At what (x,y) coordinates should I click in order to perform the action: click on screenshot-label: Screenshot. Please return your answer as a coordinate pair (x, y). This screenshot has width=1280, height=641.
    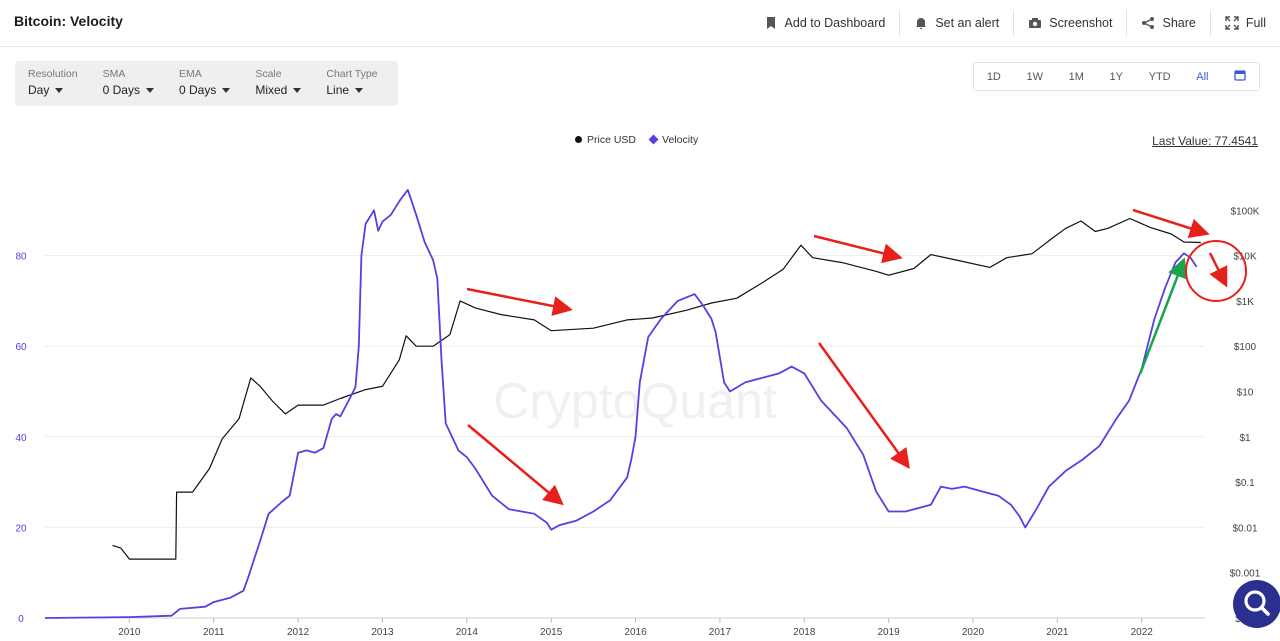
    Looking at the image, I should click on (1081, 23).